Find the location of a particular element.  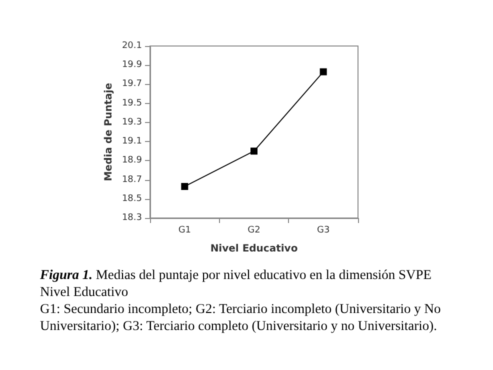

x-axis-title: Nivel Educativo is located at coordinates (254, 249).